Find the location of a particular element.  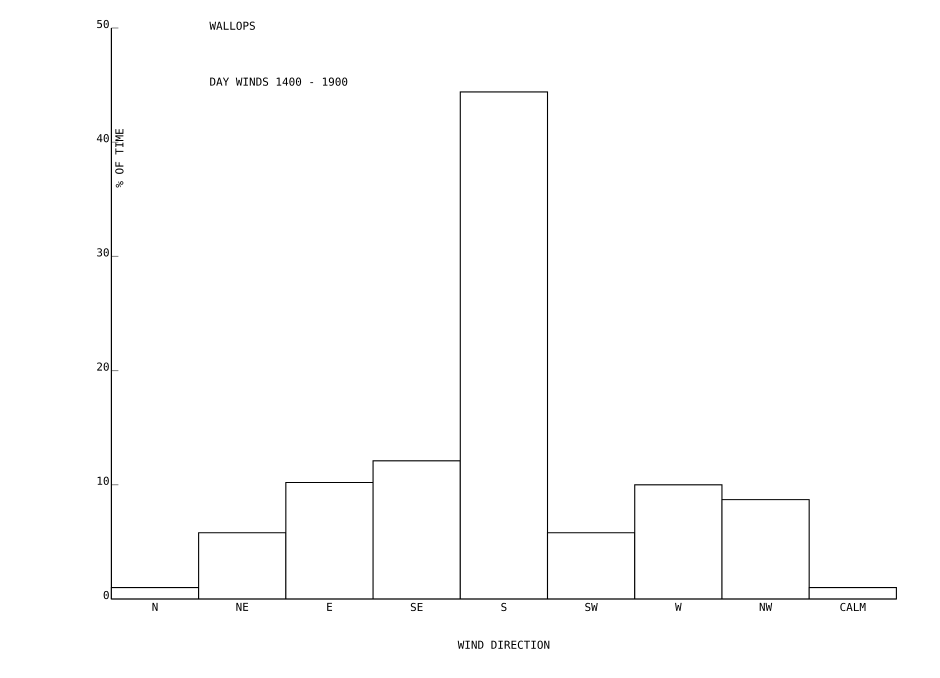

x-tick-label: N is located at coordinates (155, 606).